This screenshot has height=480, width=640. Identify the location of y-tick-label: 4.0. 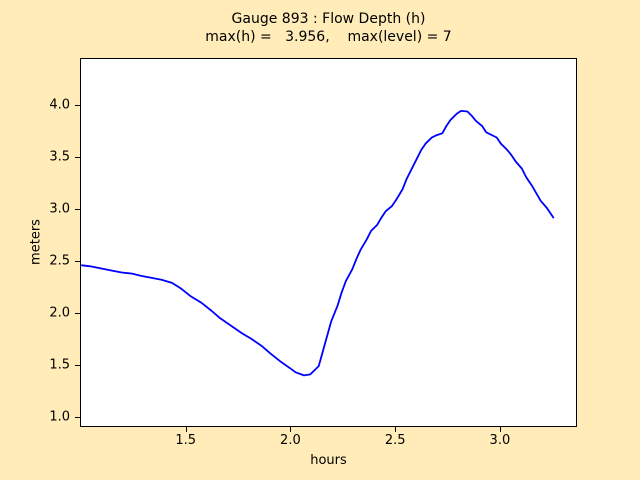
(59, 105).